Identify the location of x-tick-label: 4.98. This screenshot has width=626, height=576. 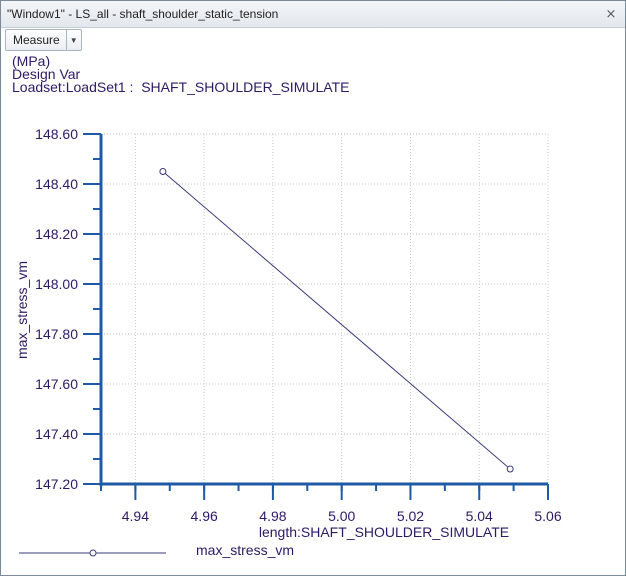
(272, 516).